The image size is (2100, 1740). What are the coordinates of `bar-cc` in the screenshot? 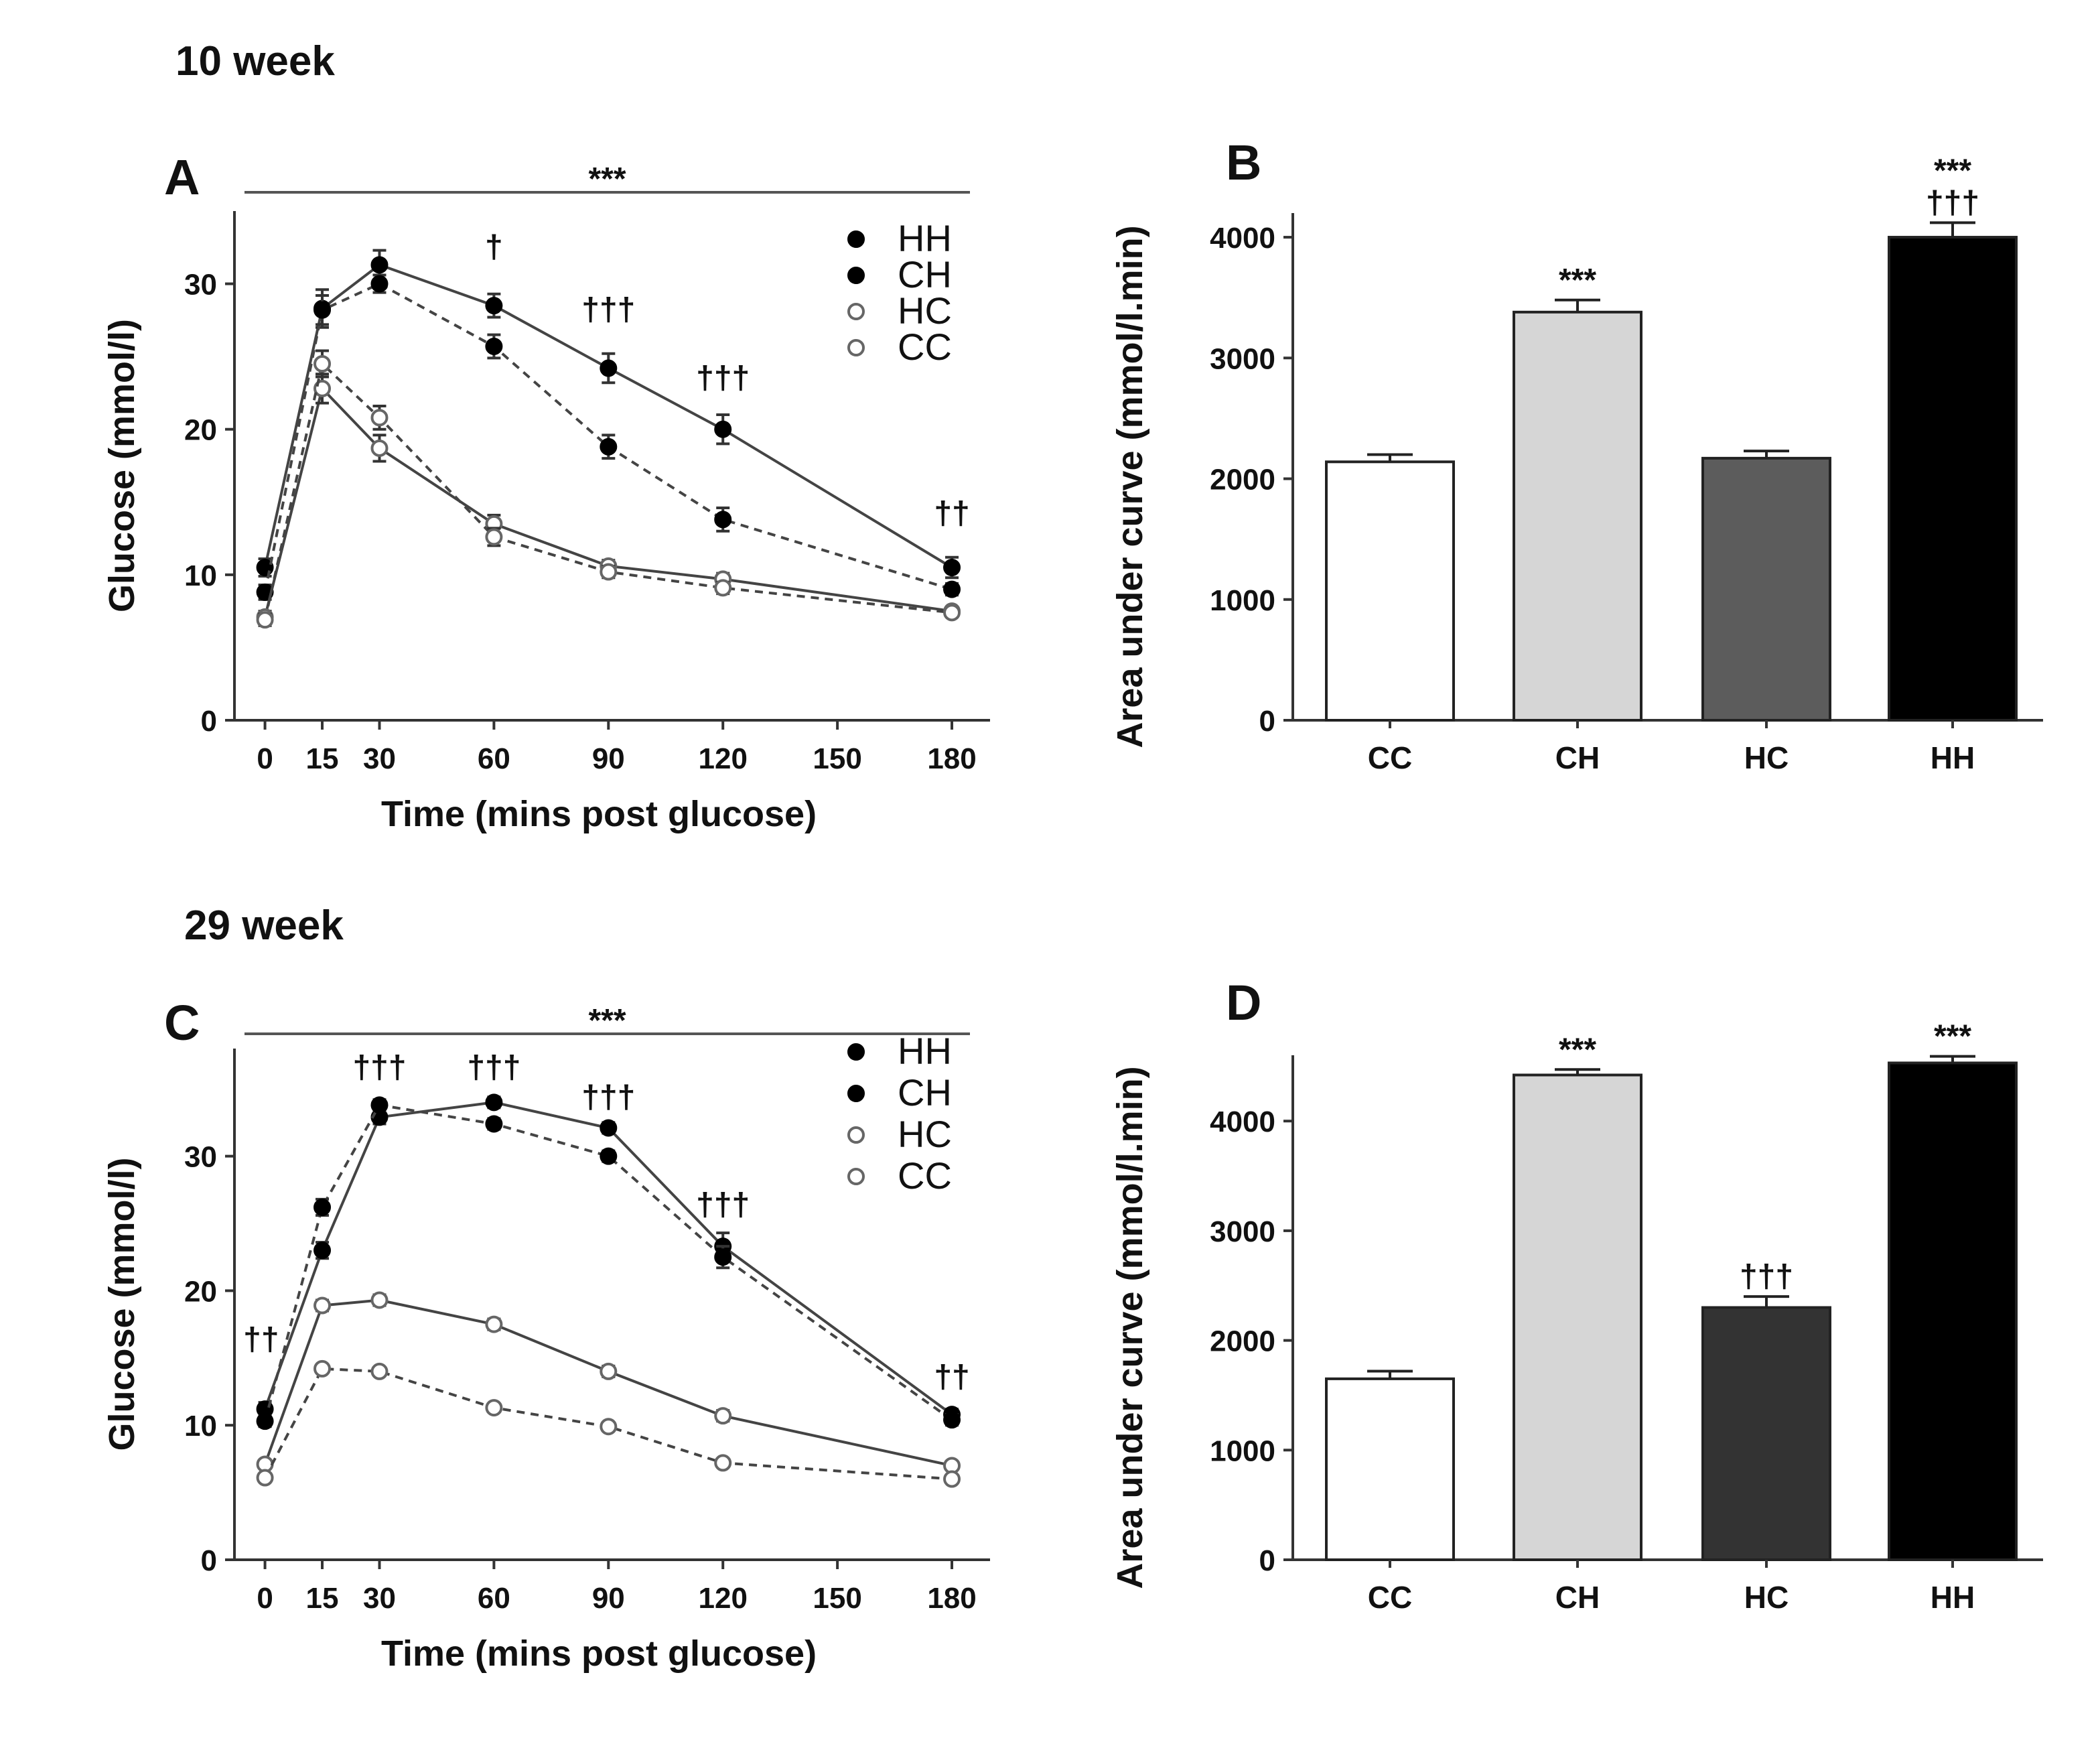 It's located at (1390, 1469).